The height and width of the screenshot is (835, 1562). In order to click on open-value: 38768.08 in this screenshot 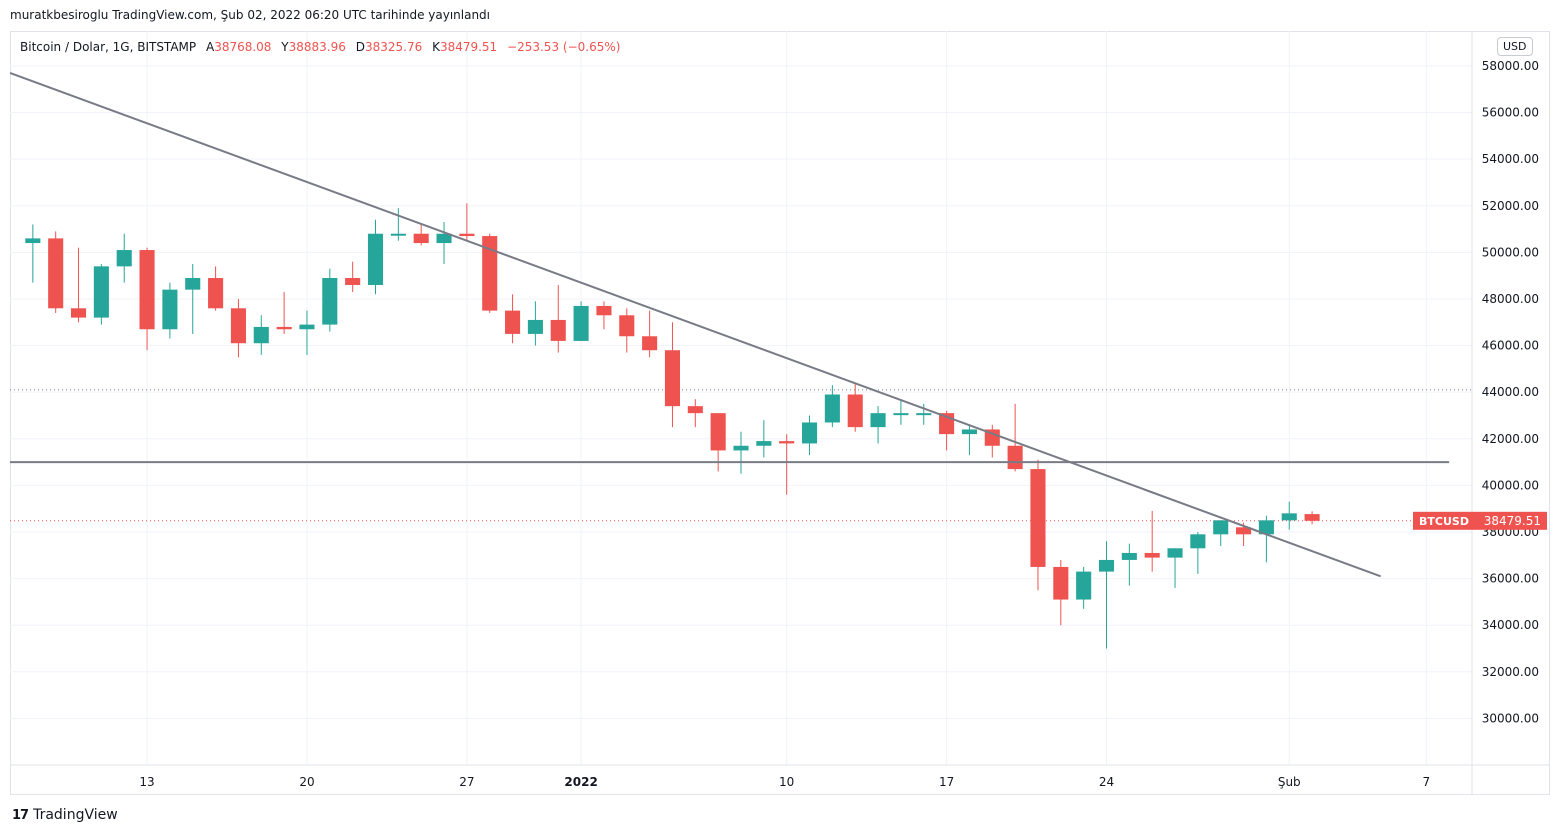, I will do `click(243, 47)`.